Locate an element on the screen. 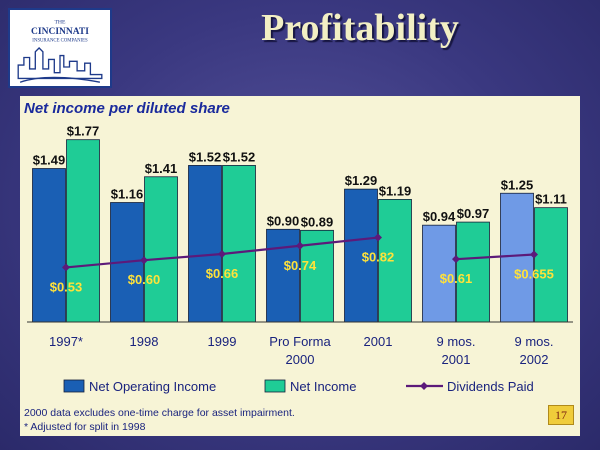 This screenshot has height=450, width=600. x-tick-label: 2000 is located at coordinates (300, 359).